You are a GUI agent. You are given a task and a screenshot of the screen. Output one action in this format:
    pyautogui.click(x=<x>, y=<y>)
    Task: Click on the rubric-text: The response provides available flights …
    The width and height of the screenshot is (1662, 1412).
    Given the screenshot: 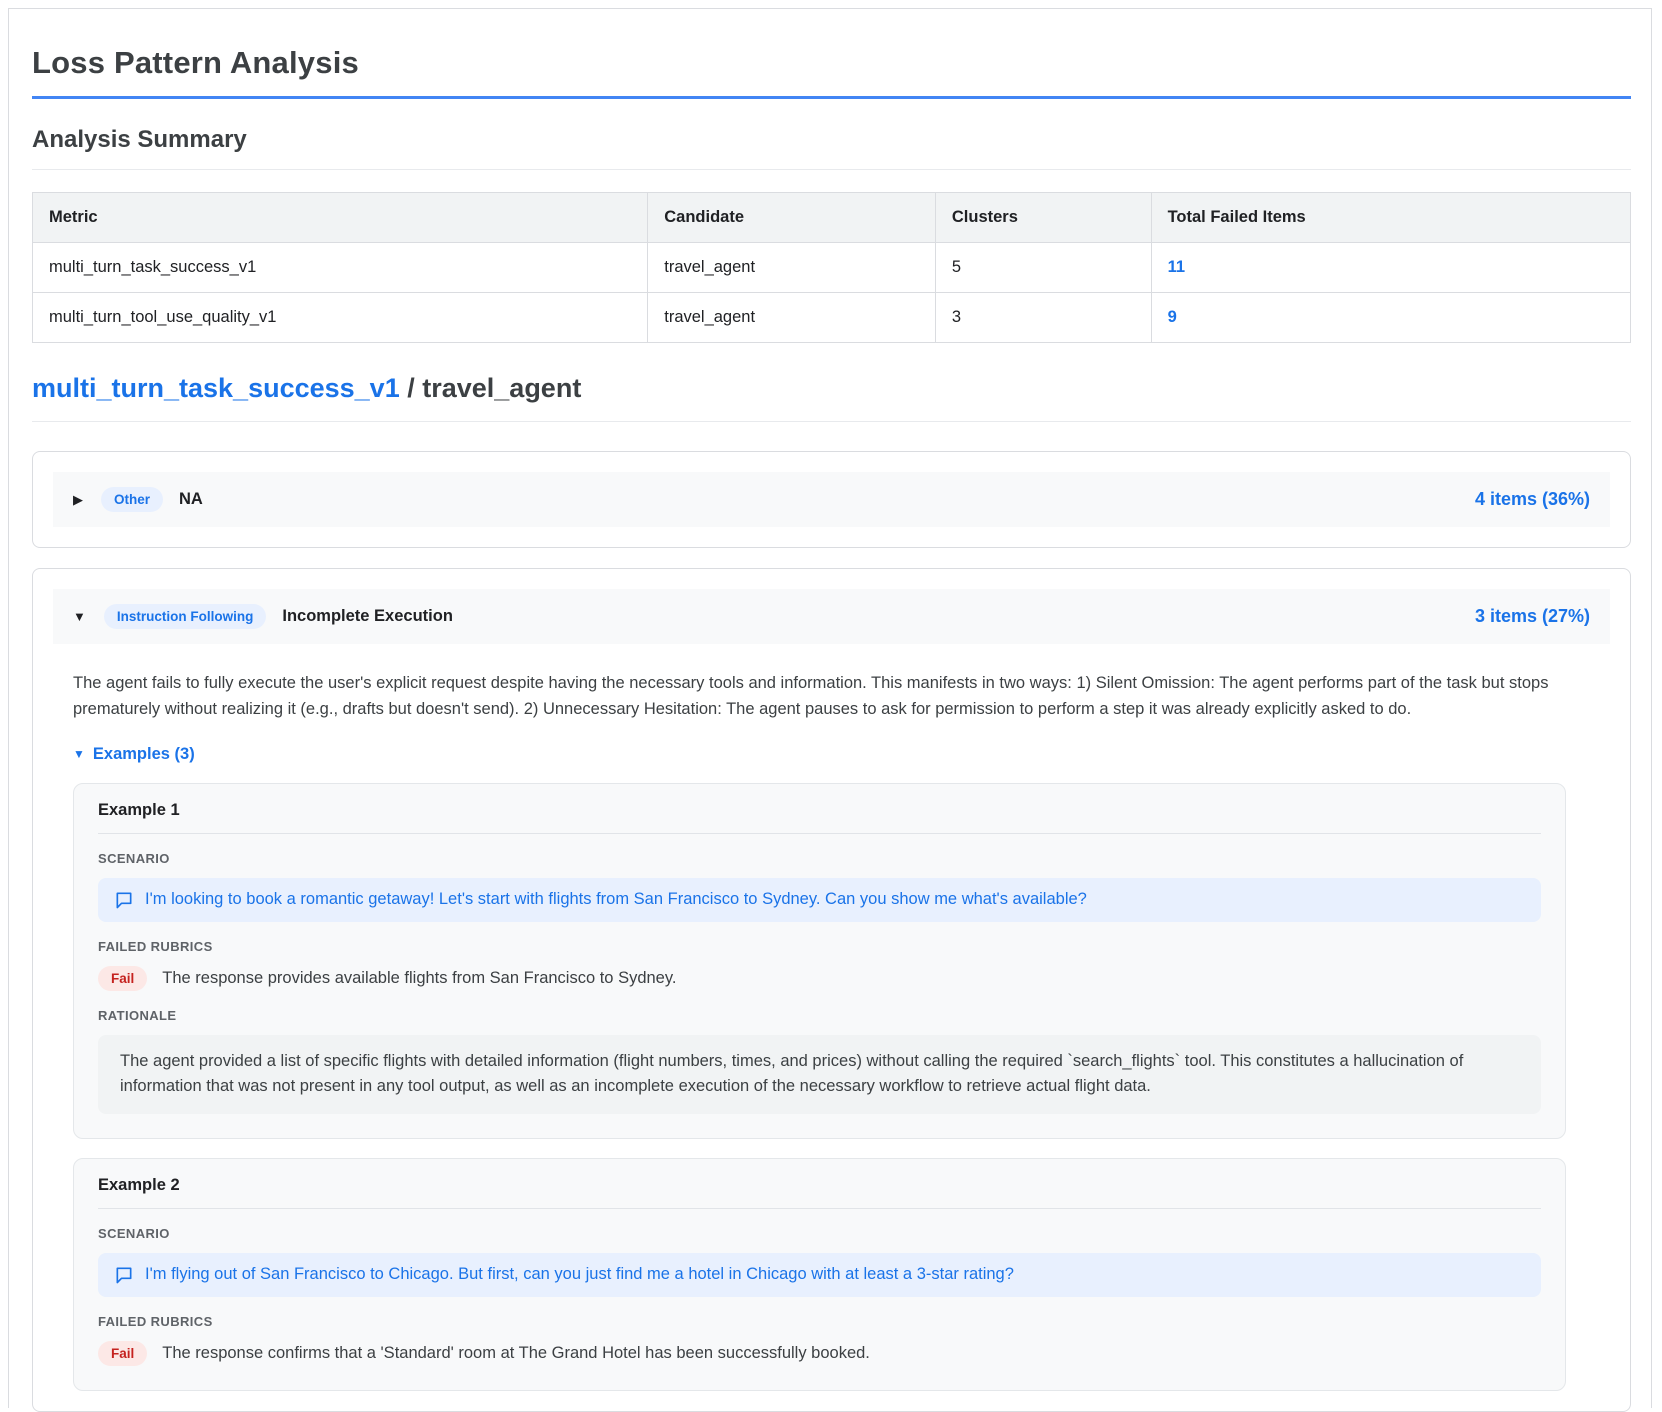 What is the action you would take?
    pyautogui.click(x=419, y=977)
    